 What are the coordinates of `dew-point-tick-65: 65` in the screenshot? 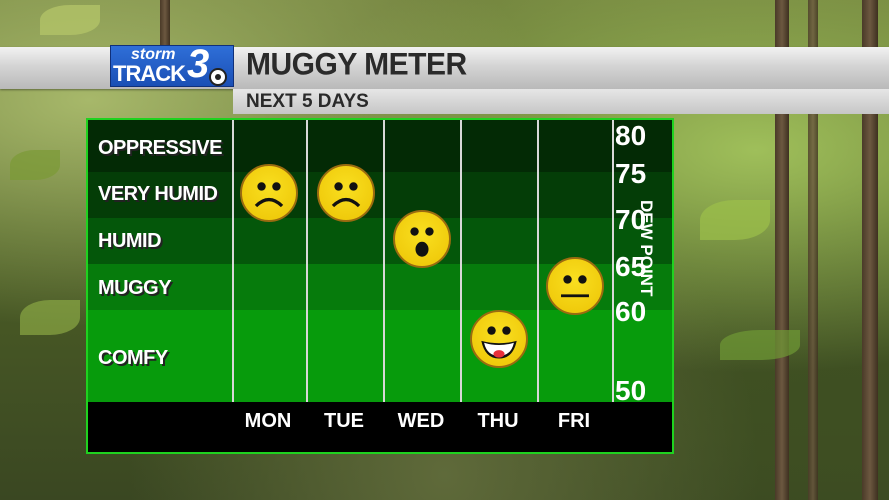 It's located at (631, 266).